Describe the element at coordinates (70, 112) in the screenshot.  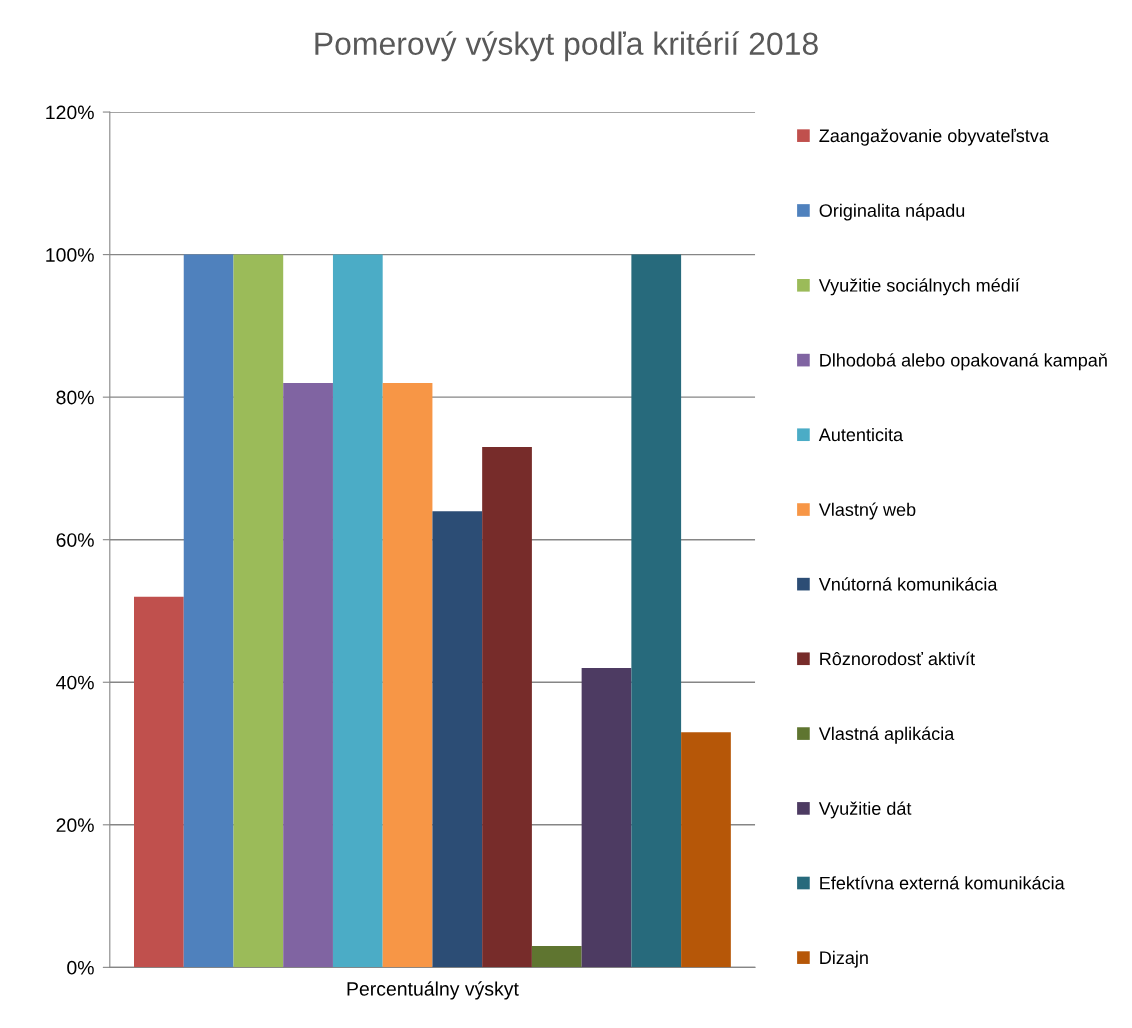
I see `y-tick-label: 120%` at that location.